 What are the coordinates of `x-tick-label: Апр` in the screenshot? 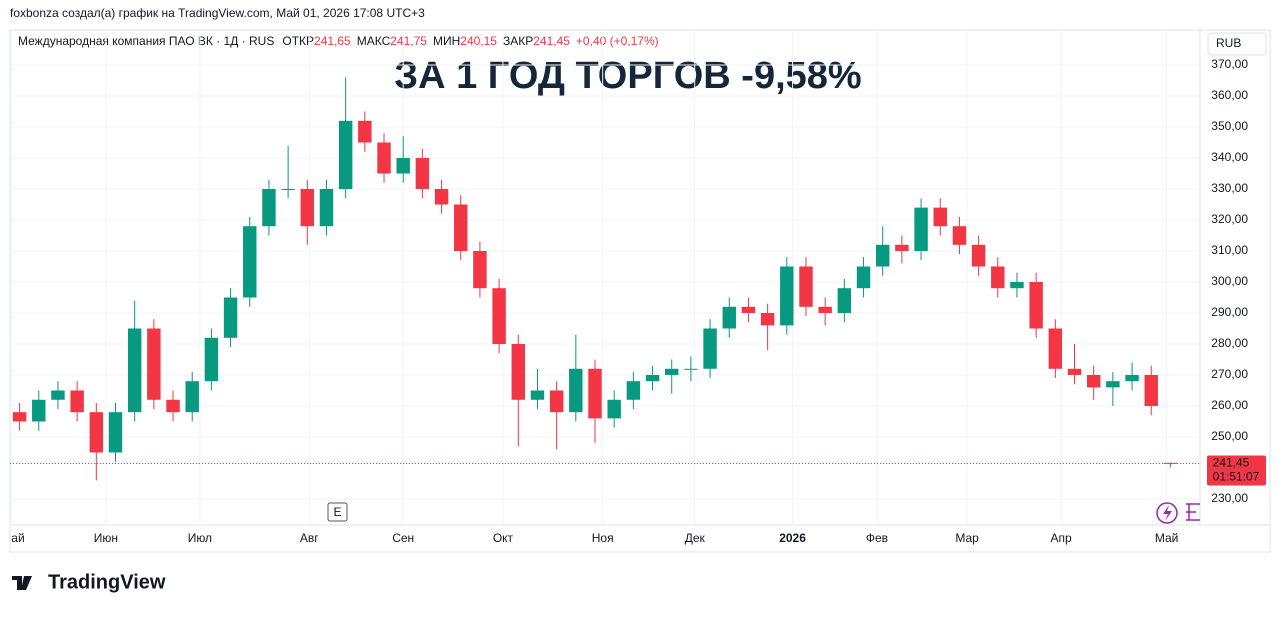 It's located at (1061, 538).